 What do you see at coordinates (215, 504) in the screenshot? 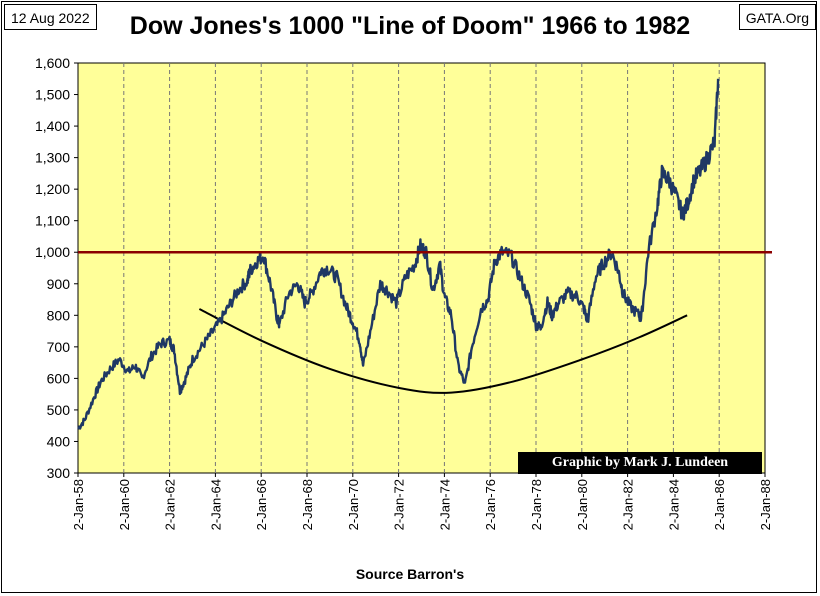
I see `x-tick-label: 2-Jan-64` at bounding box center [215, 504].